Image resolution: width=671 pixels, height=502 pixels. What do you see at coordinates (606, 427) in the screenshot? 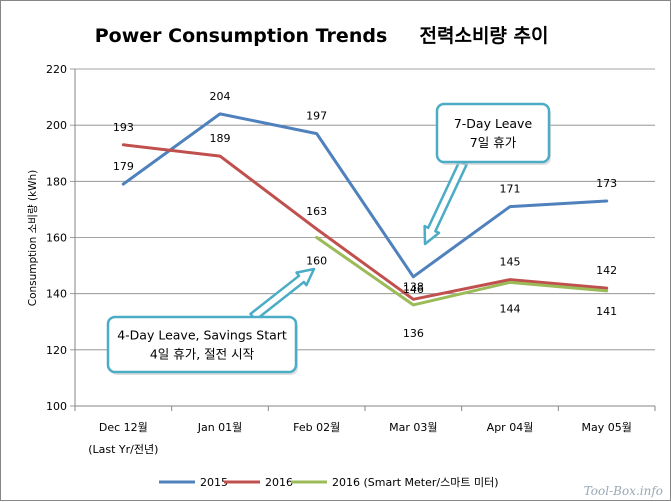
I see `x-tick-label: May 05월` at bounding box center [606, 427].